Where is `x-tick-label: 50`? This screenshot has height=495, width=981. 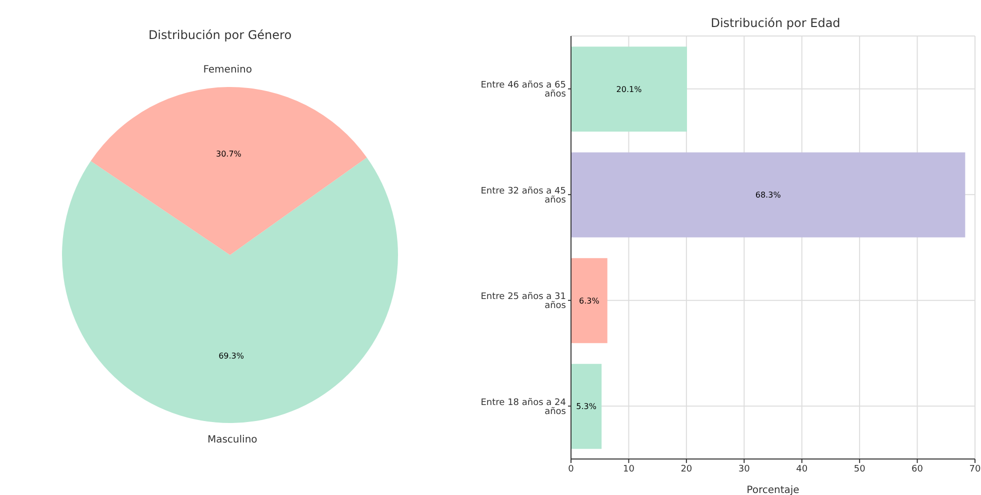
x-tick-label: 50 is located at coordinates (860, 469).